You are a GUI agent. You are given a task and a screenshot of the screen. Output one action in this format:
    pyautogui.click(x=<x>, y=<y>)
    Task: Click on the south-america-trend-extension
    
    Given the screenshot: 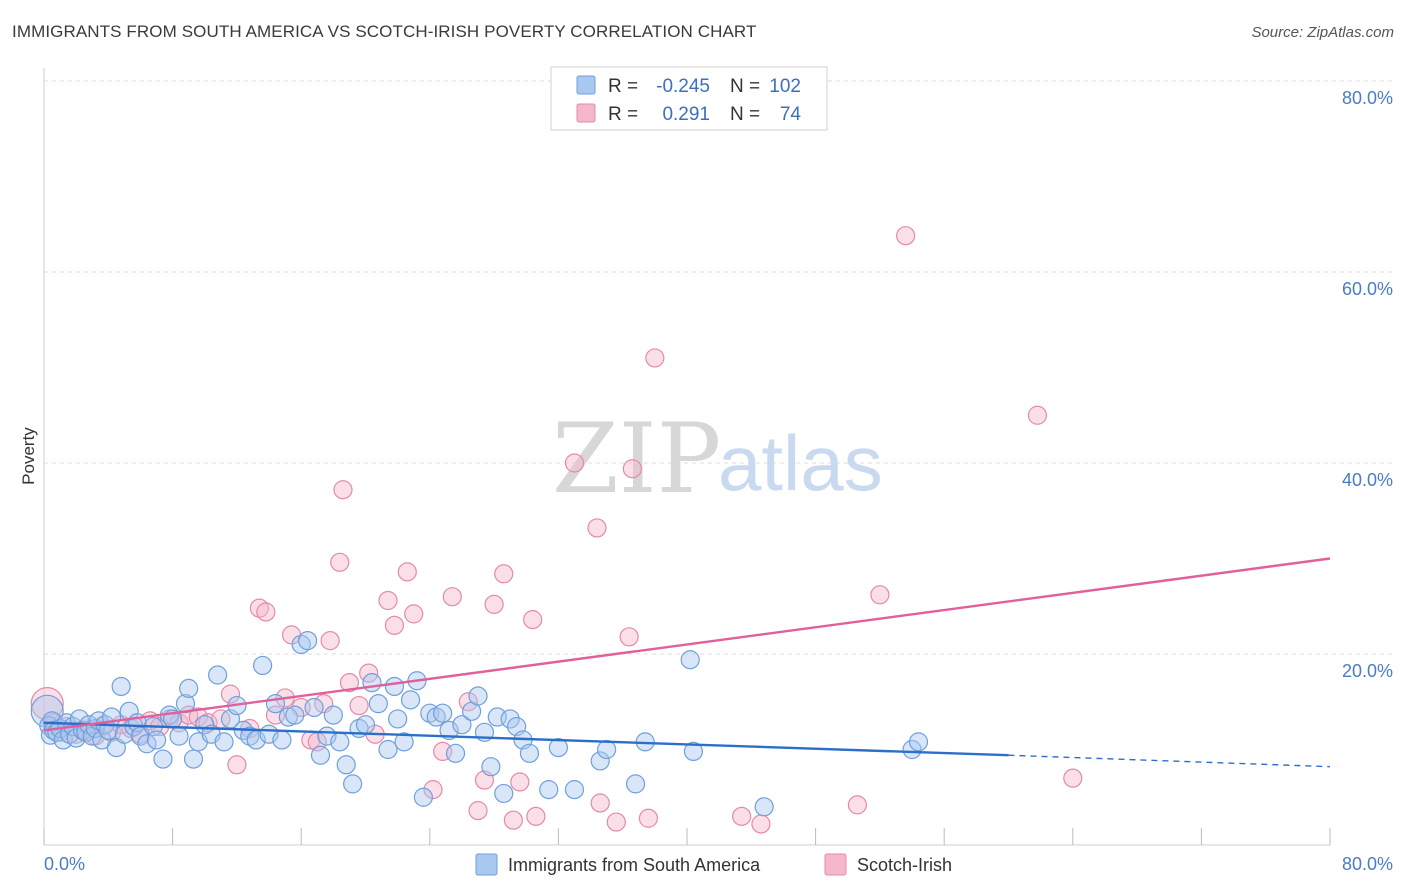 What is the action you would take?
    pyautogui.click(x=1169, y=761)
    